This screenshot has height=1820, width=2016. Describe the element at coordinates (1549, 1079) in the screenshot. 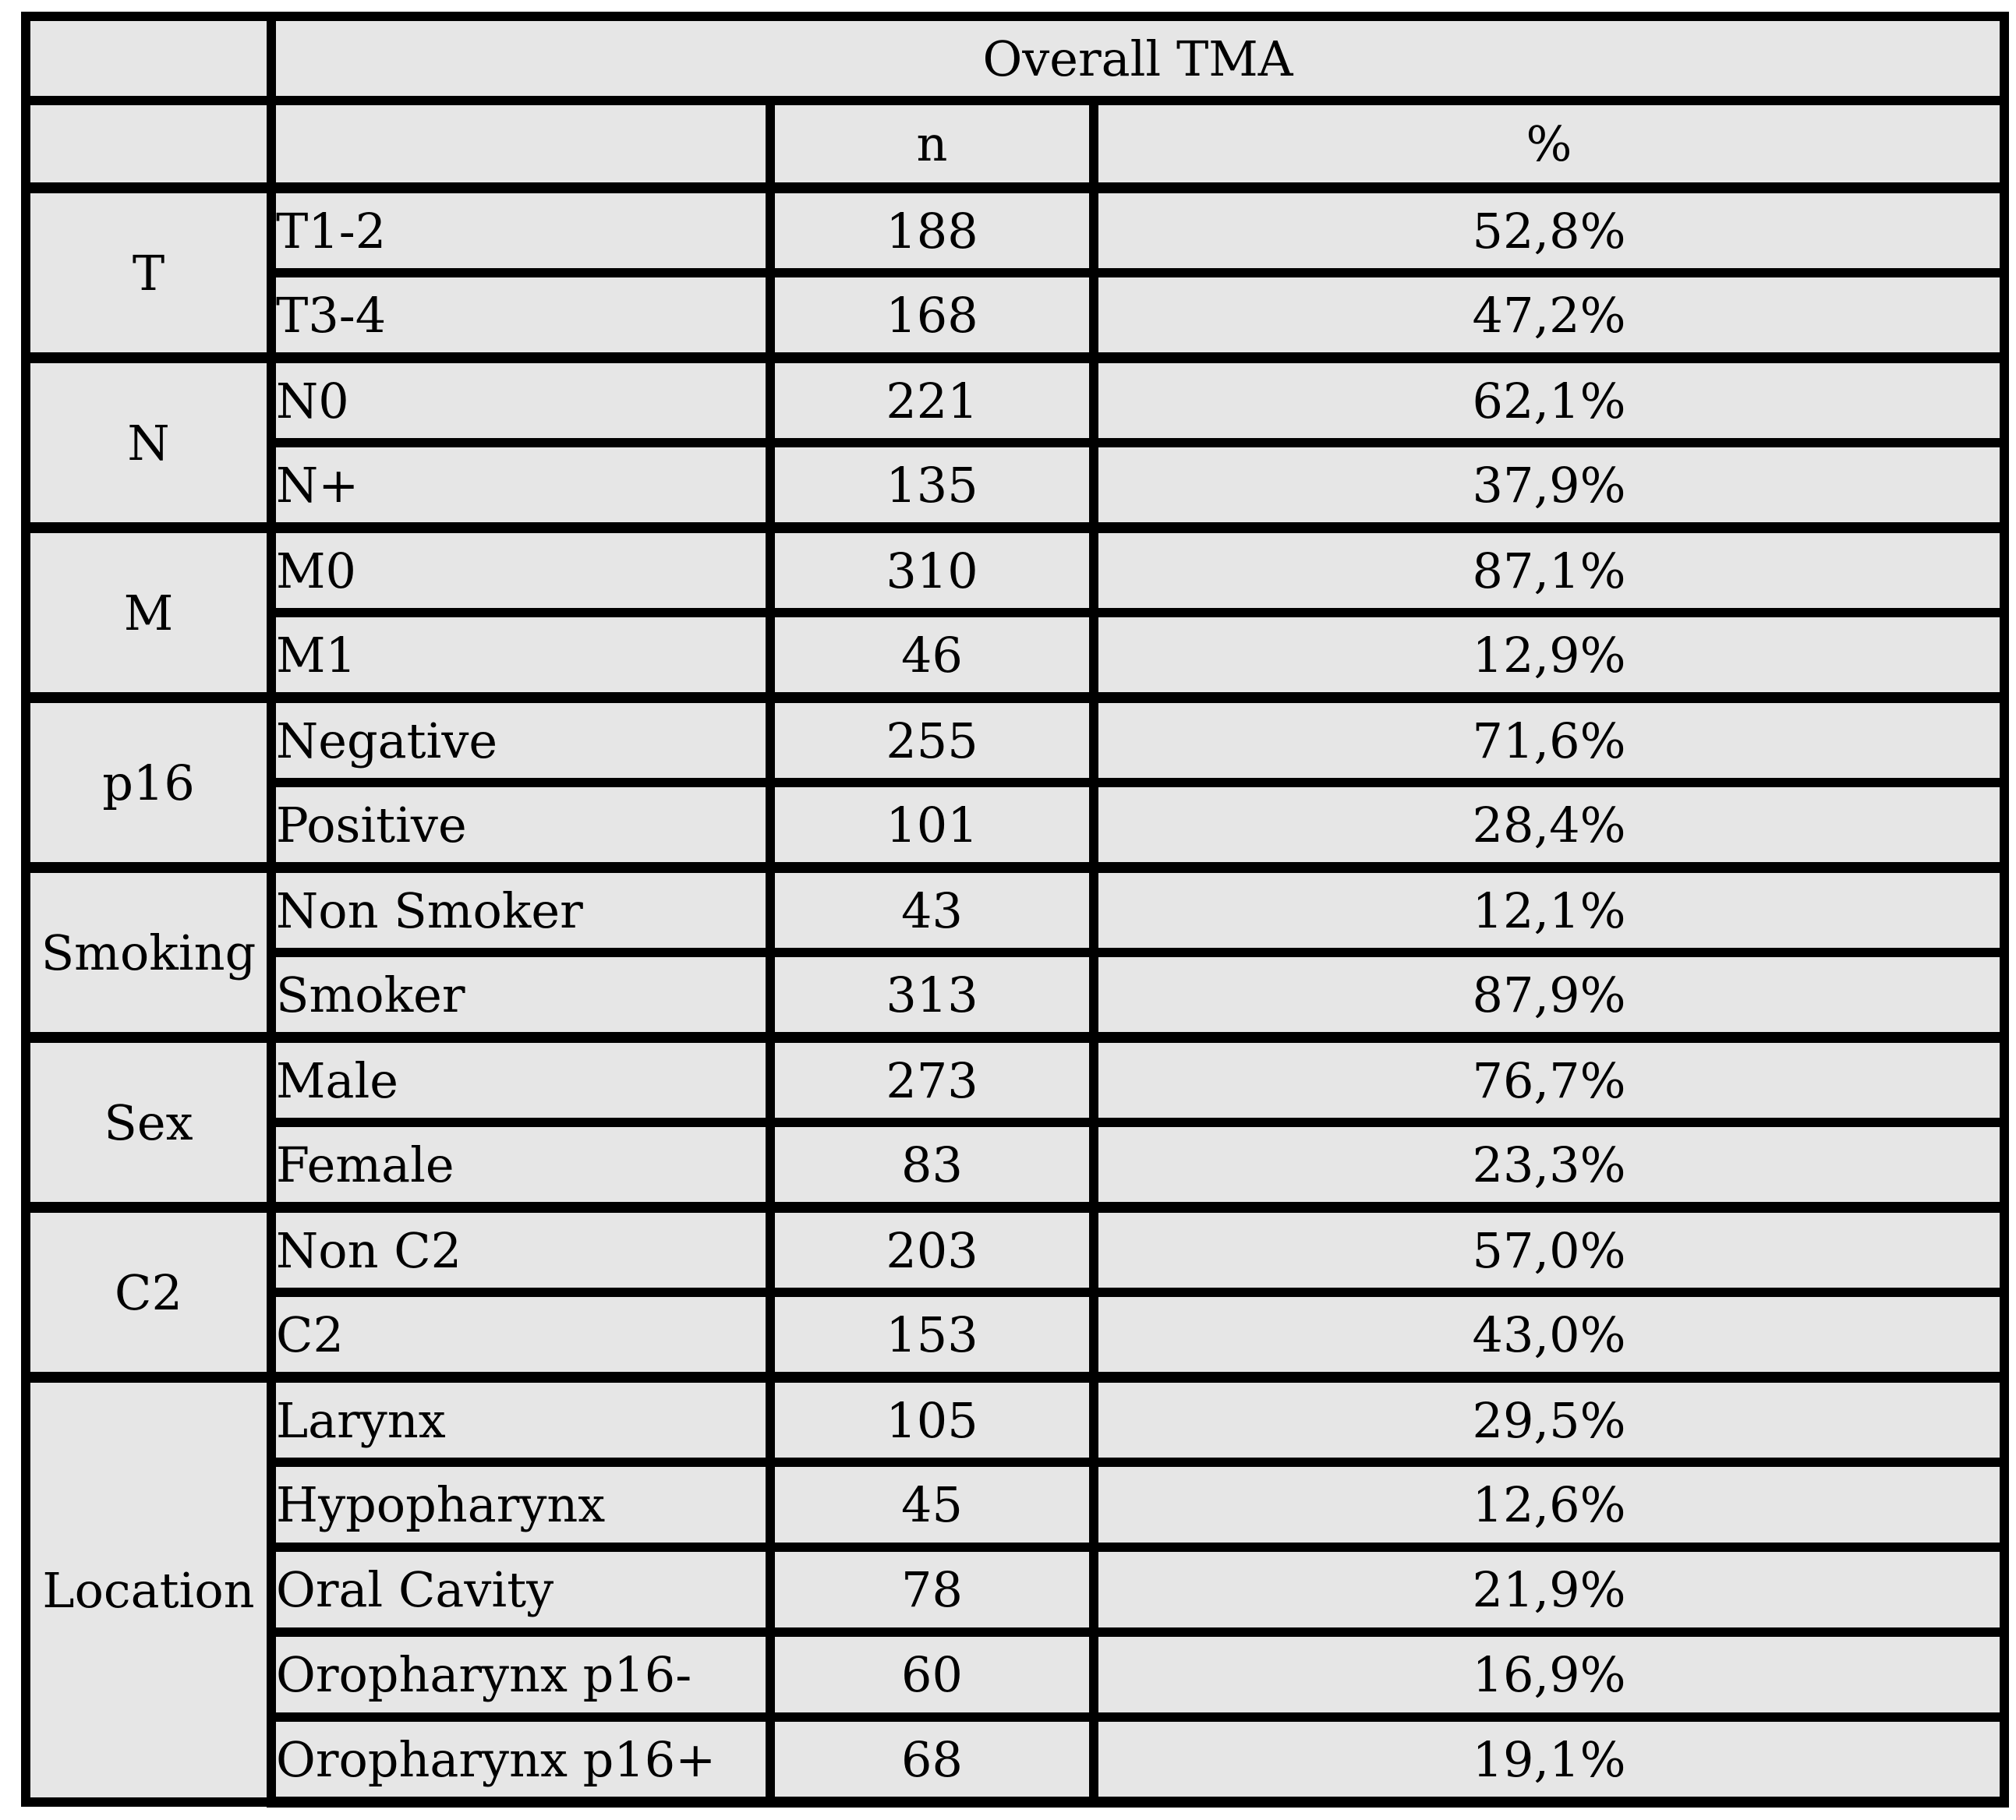

I see `percent-value-cell: 76,7%` at that location.